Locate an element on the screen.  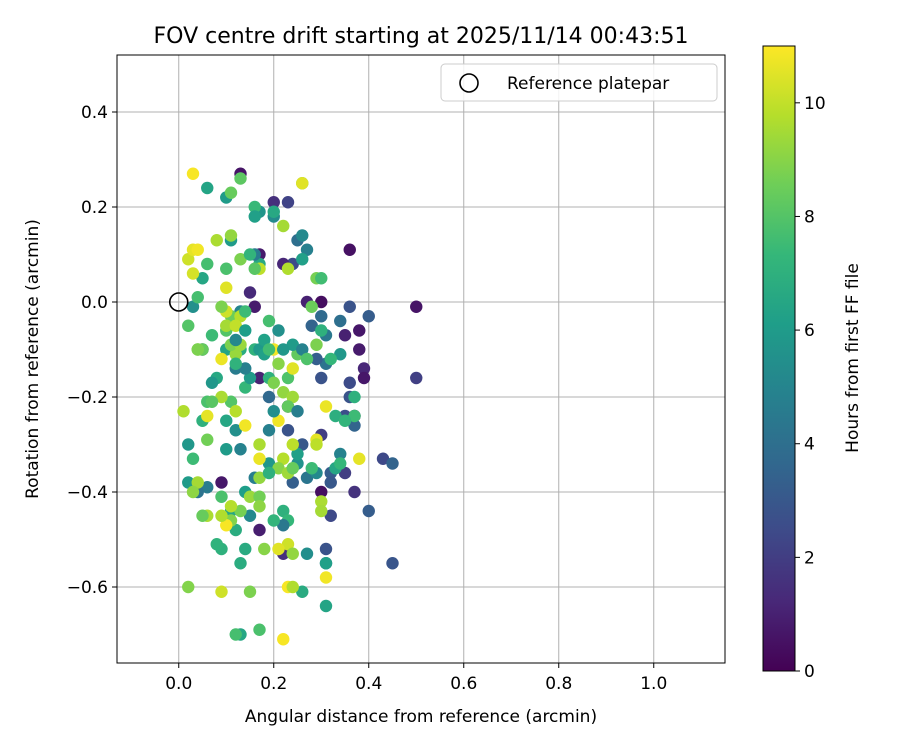
x-tick-label: 0.0 is located at coordinates (178, 684).